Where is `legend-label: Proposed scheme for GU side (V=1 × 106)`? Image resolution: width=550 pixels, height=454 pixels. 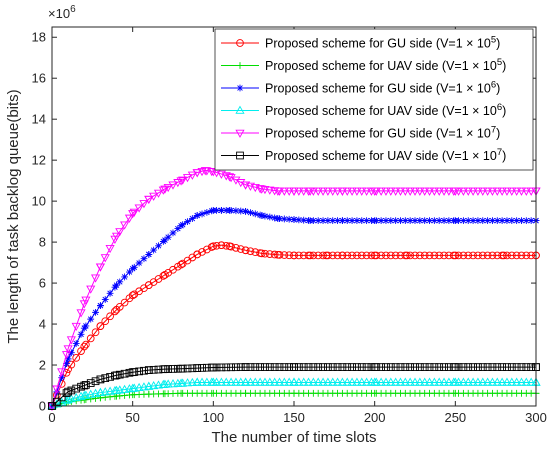
legend-label: Proposed scheme for GU side (V=1 × 106) is located at coordinates (382, 88).